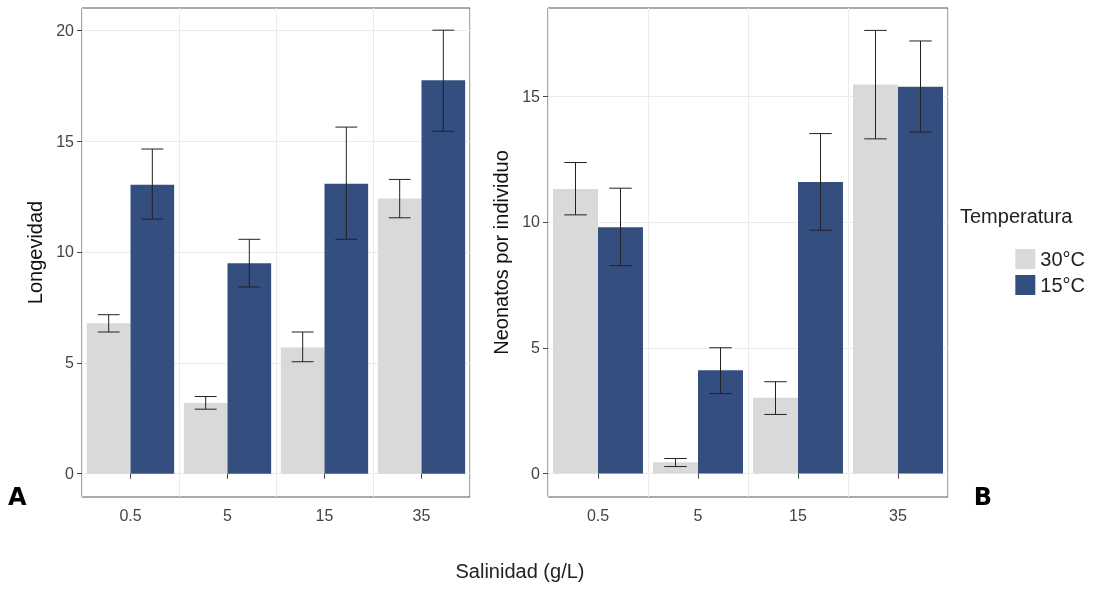  What do you see at coordinates (1017, 216) in the screenshot?
I see `legend-title: Temperatura` at bounding box center [1017, 216].